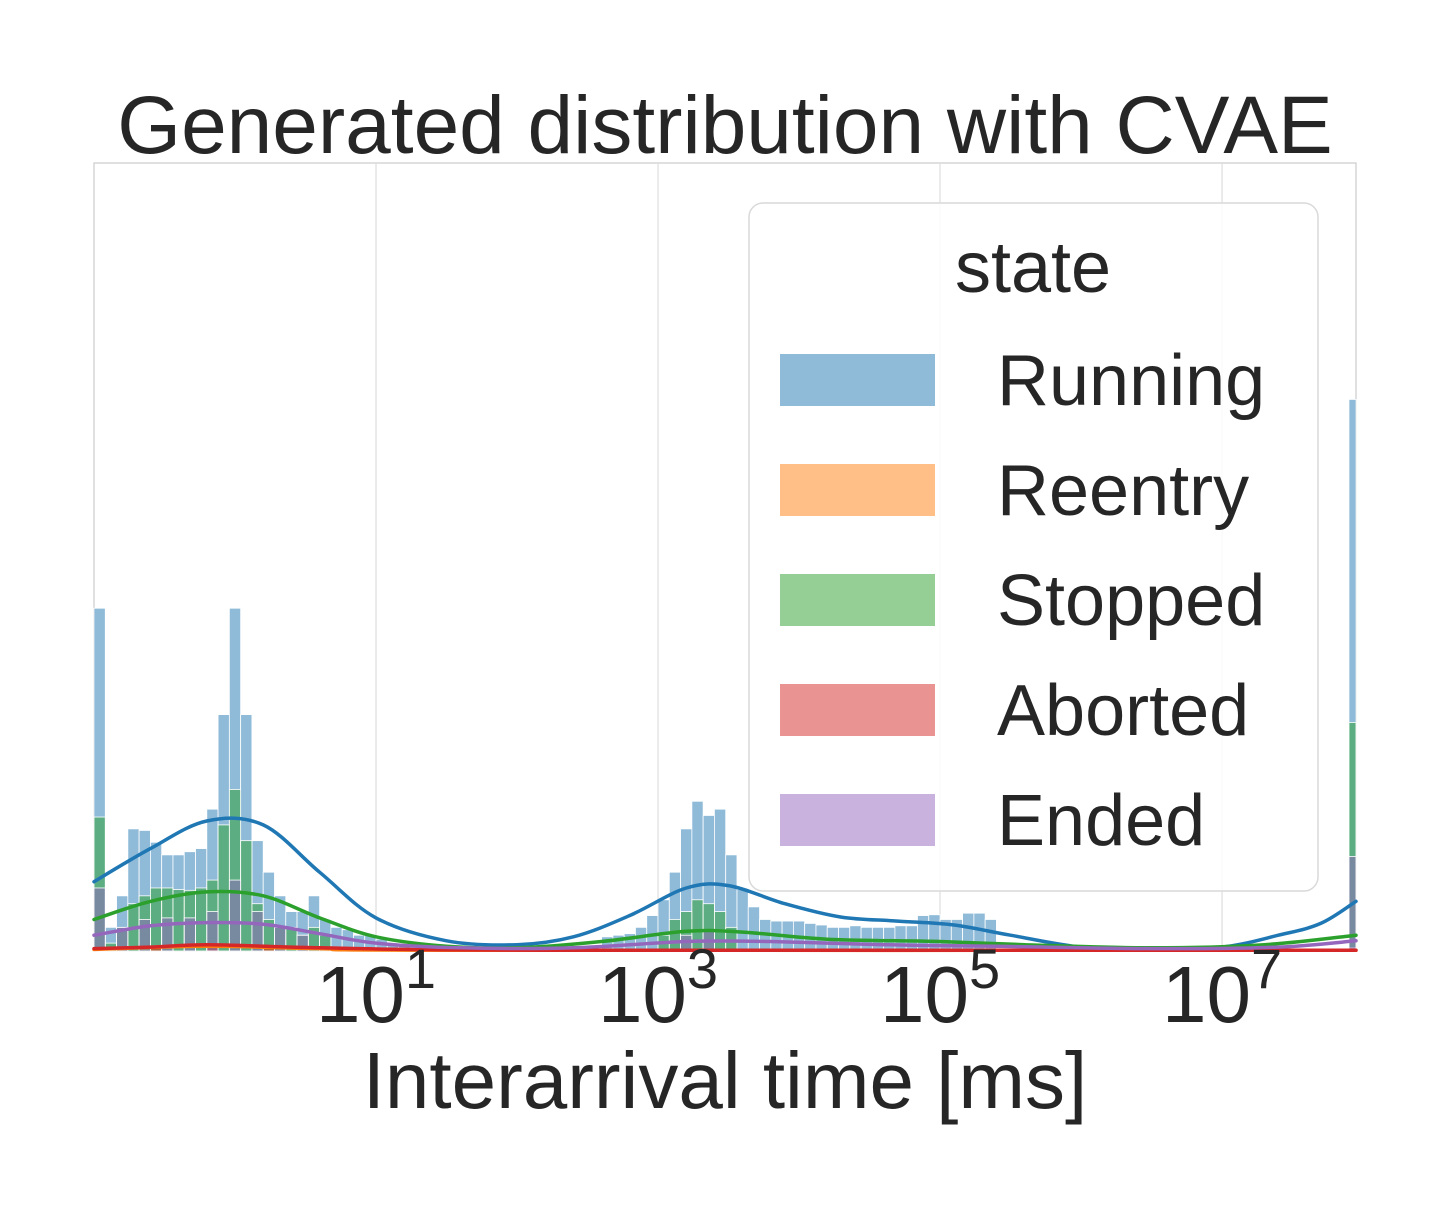 This screenshot has height=1220, width=1450. What do you see at coordinates (1131, 381) in the screenshot?
I see `legend-label-running: Running` at bounding box center [1131, 381].